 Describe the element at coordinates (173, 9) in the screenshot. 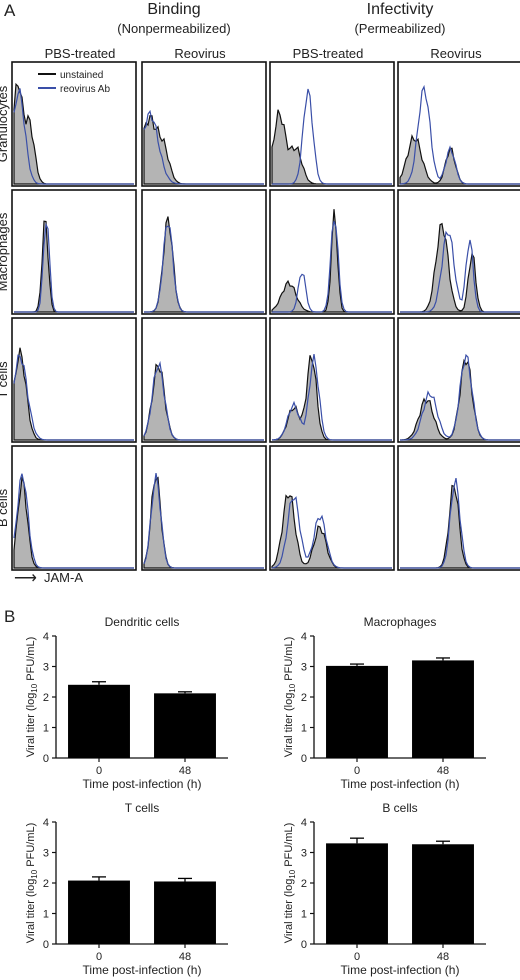

I see `group-title-binding: Binding` at that location.